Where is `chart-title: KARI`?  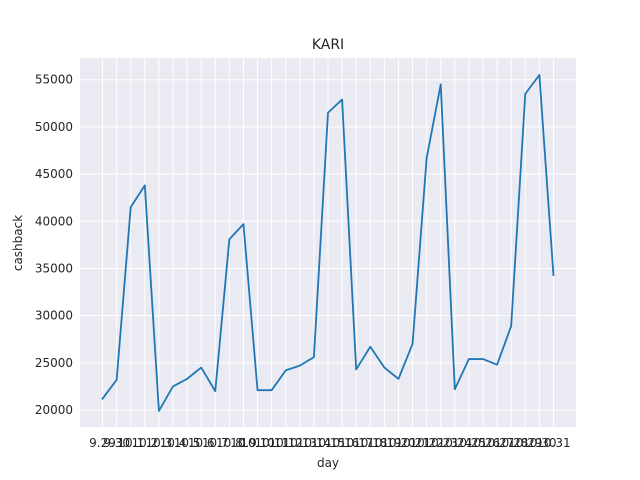 chart-title: KARI is located at coordinates (328, 45).